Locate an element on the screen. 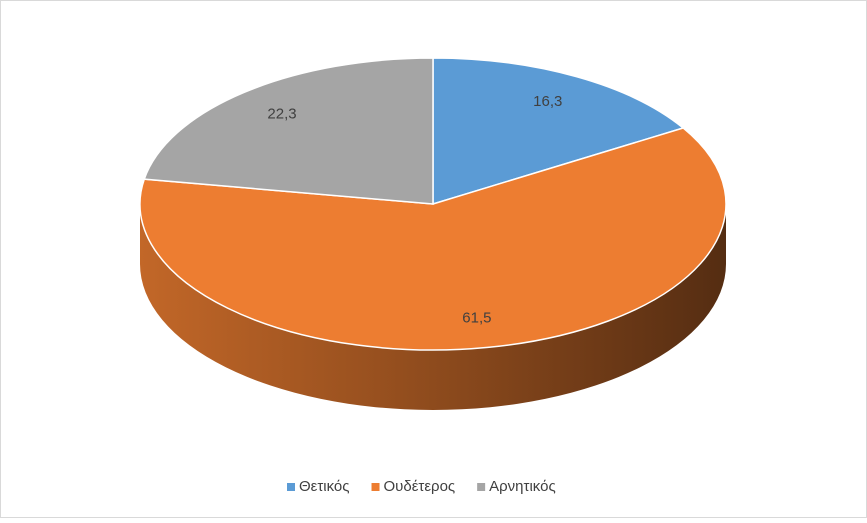 The width and height of the screenshot is (867, 523). data-label: 22,3 is located at coordinates (281, 114).